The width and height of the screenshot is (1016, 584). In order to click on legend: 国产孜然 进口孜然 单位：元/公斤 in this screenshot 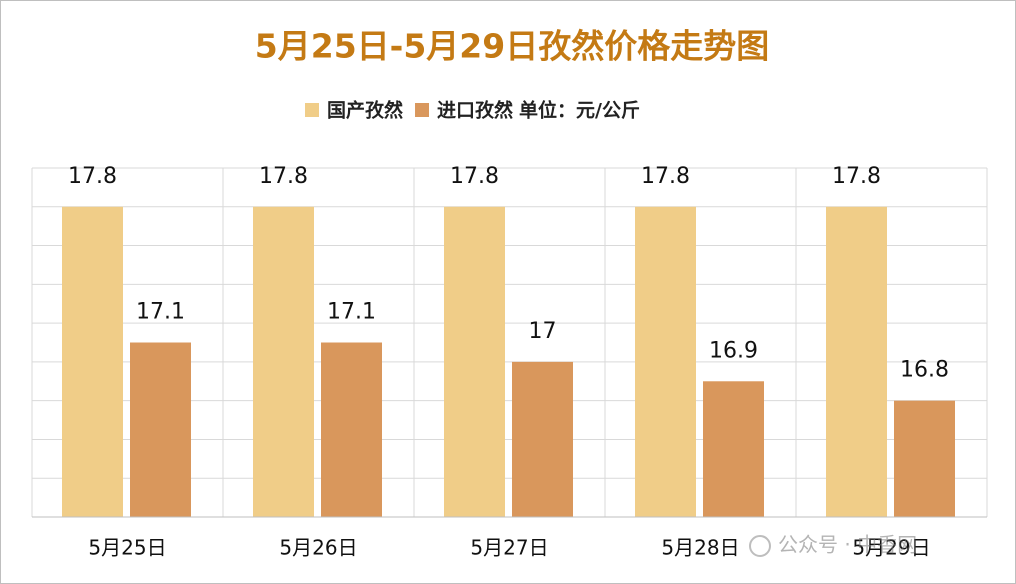, I will do `click(472, 110)`.